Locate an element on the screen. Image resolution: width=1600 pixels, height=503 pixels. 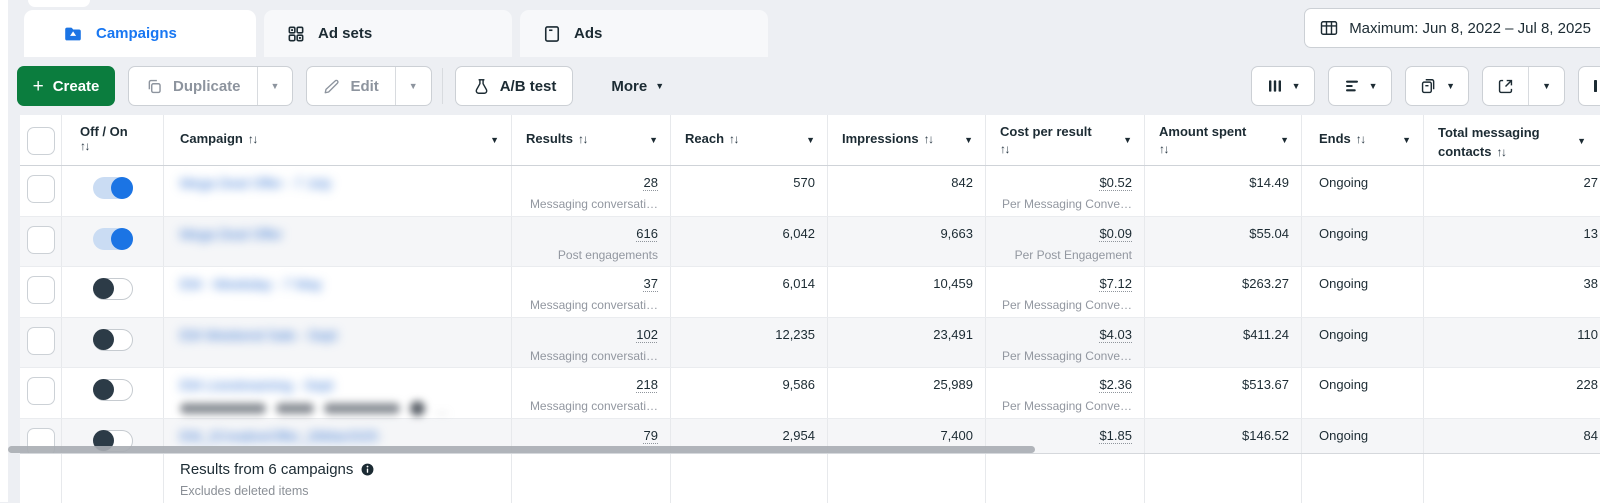
campaign-name-blurred: EM - Weekday - 7 May is located at coordinates (251, 284).